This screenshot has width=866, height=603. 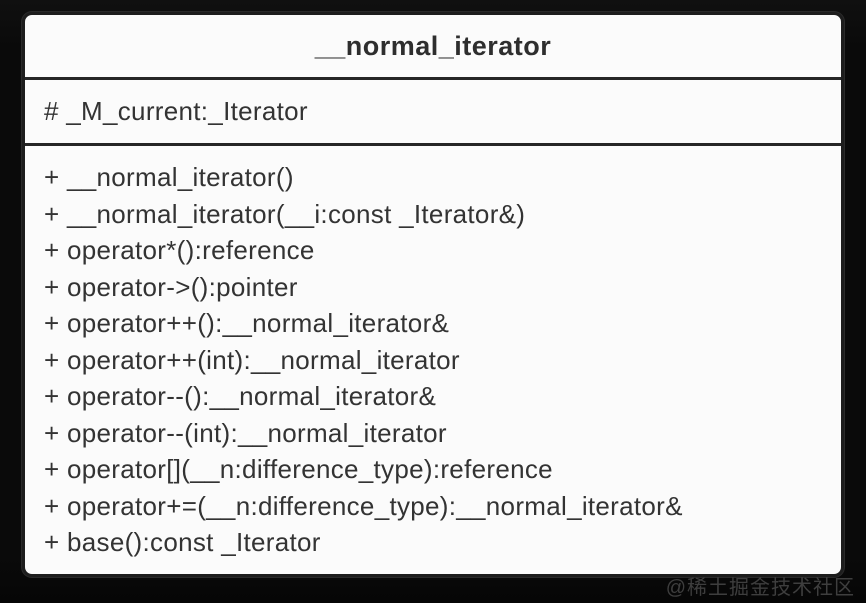 What do you see at coordinates (176, 111) in the screenshot?
I see `attribute-m-current: # _M_current:_Iterator` at bounding box center [176, 111].